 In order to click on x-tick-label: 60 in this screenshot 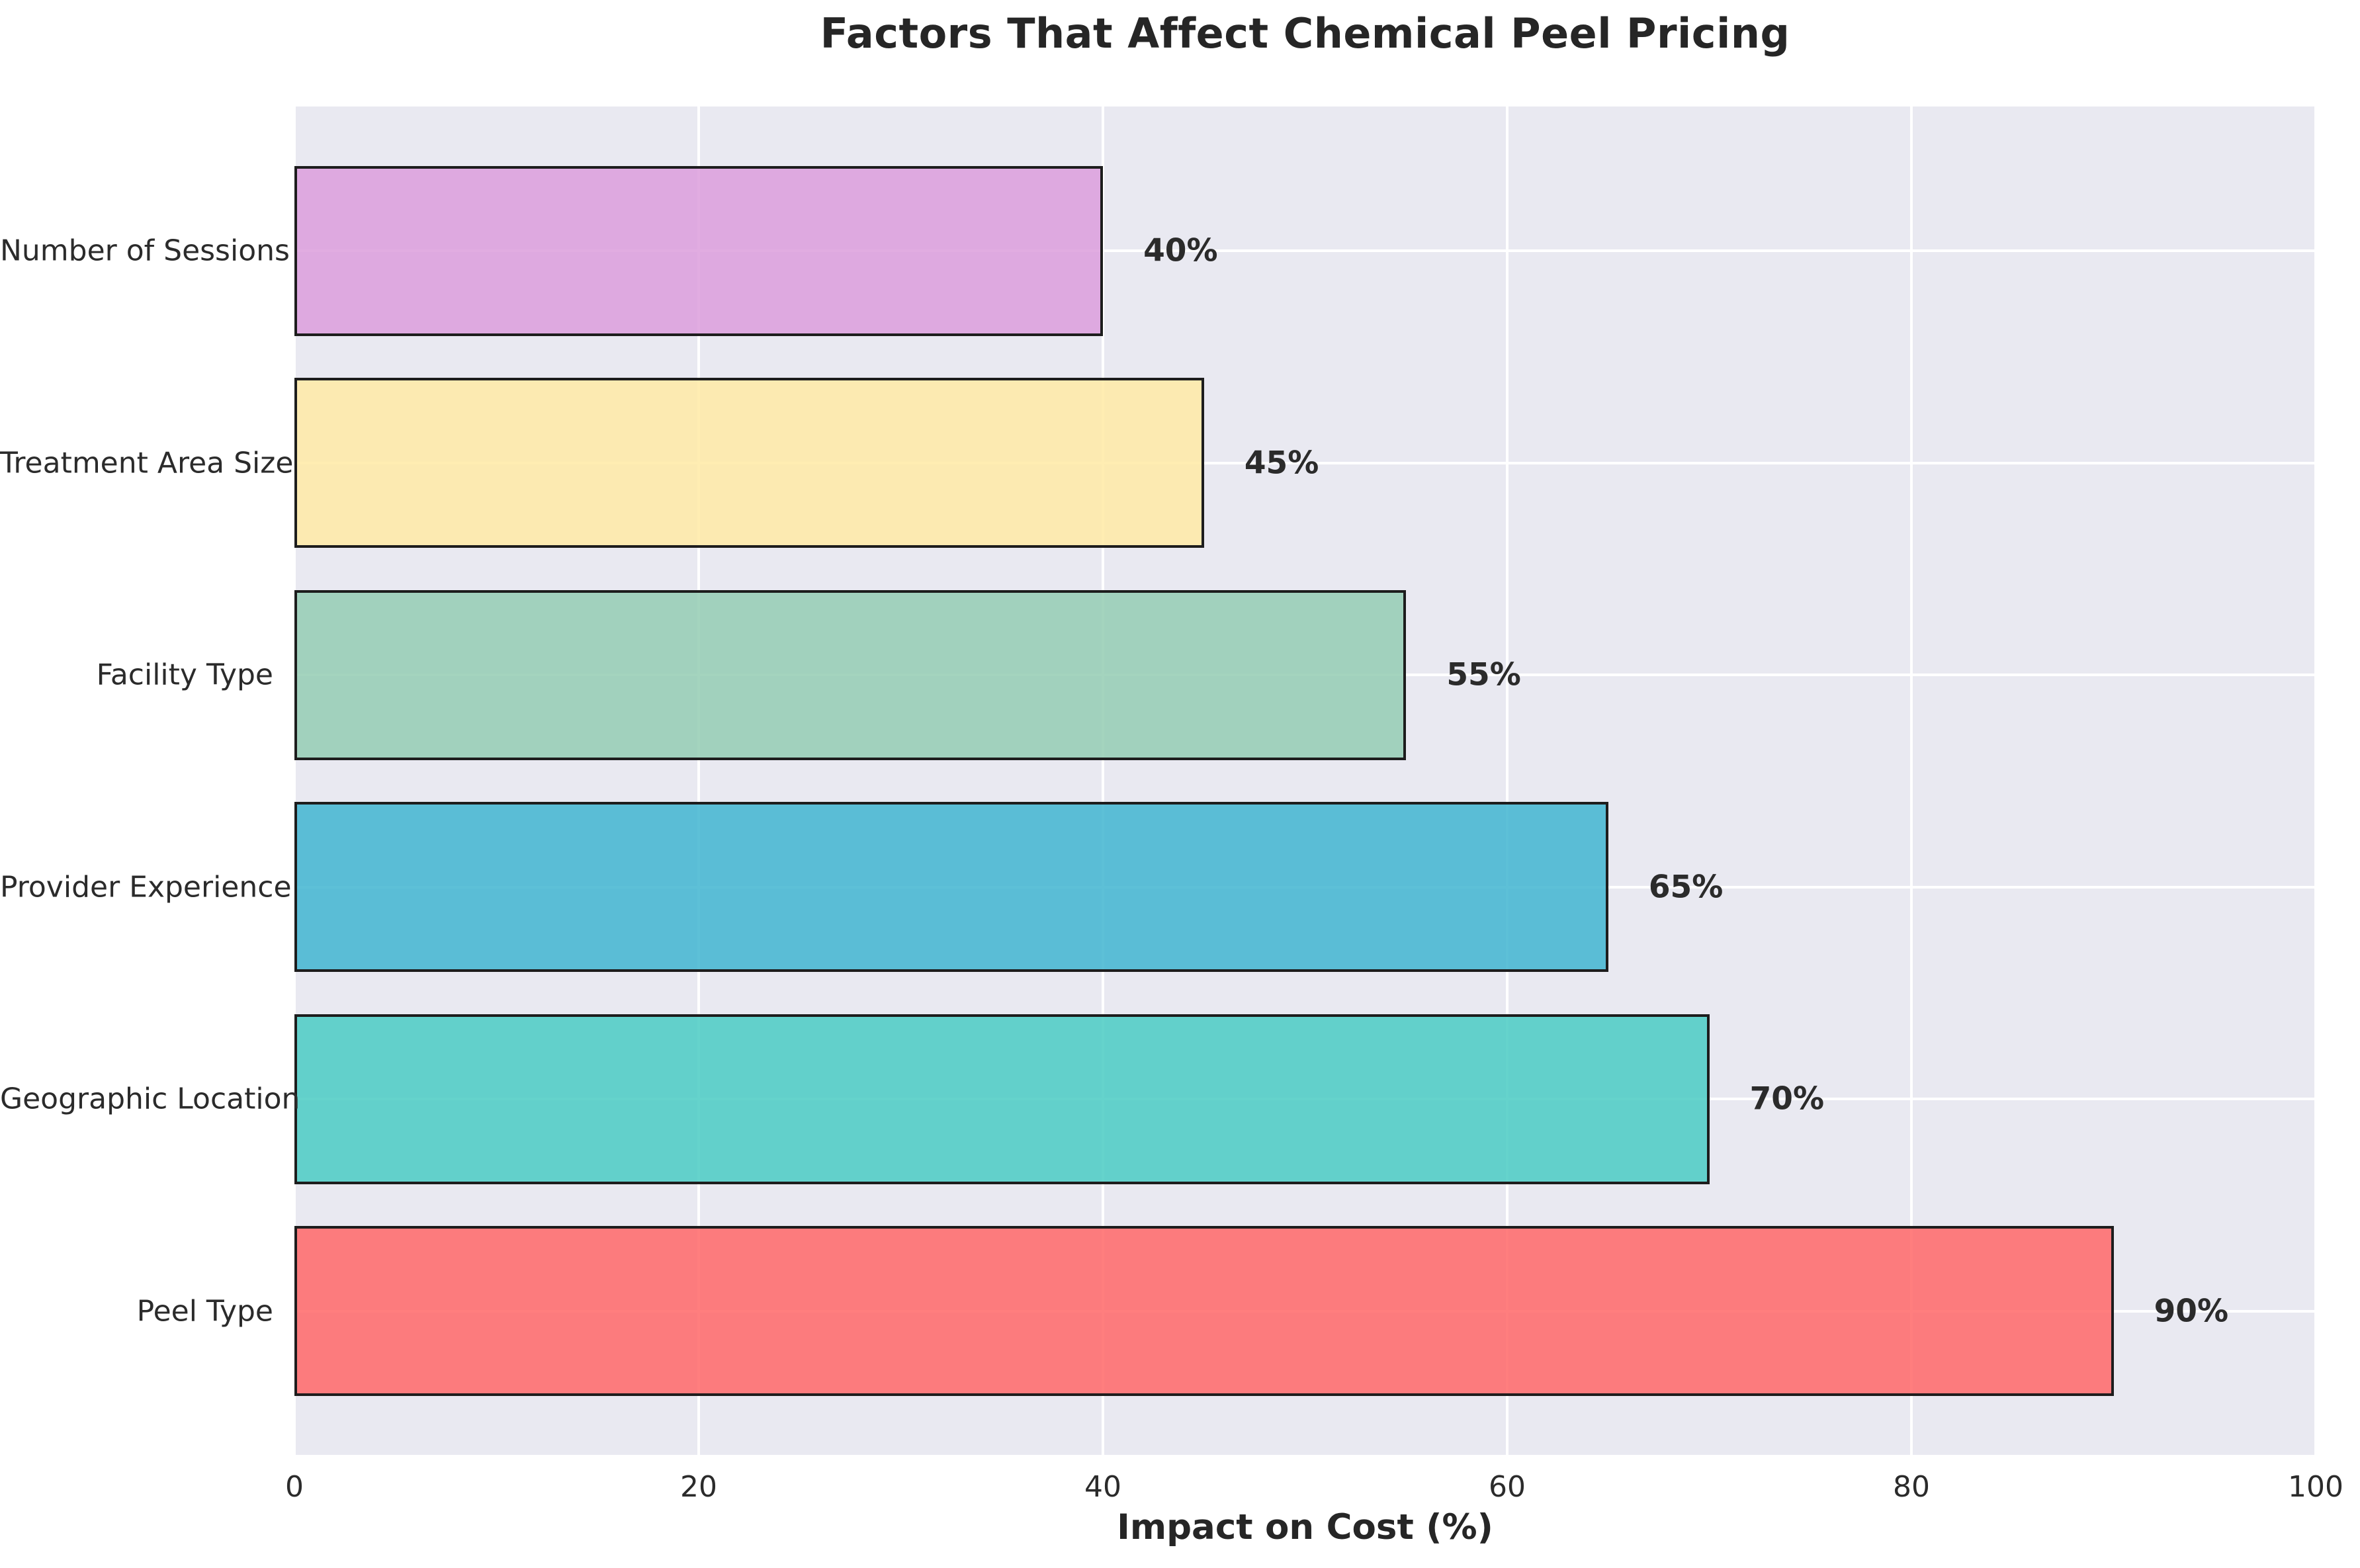, I will do `click(1507, 1487)`.